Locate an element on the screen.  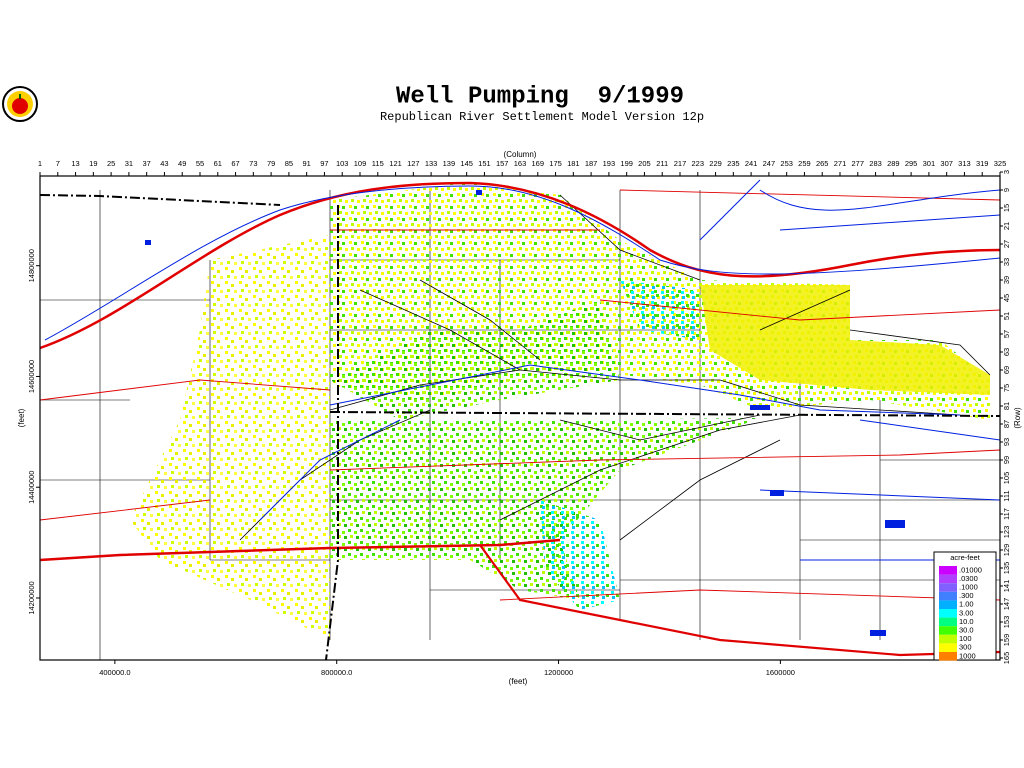
row-tick-label: 123 is located at coordinates (1006, 532).